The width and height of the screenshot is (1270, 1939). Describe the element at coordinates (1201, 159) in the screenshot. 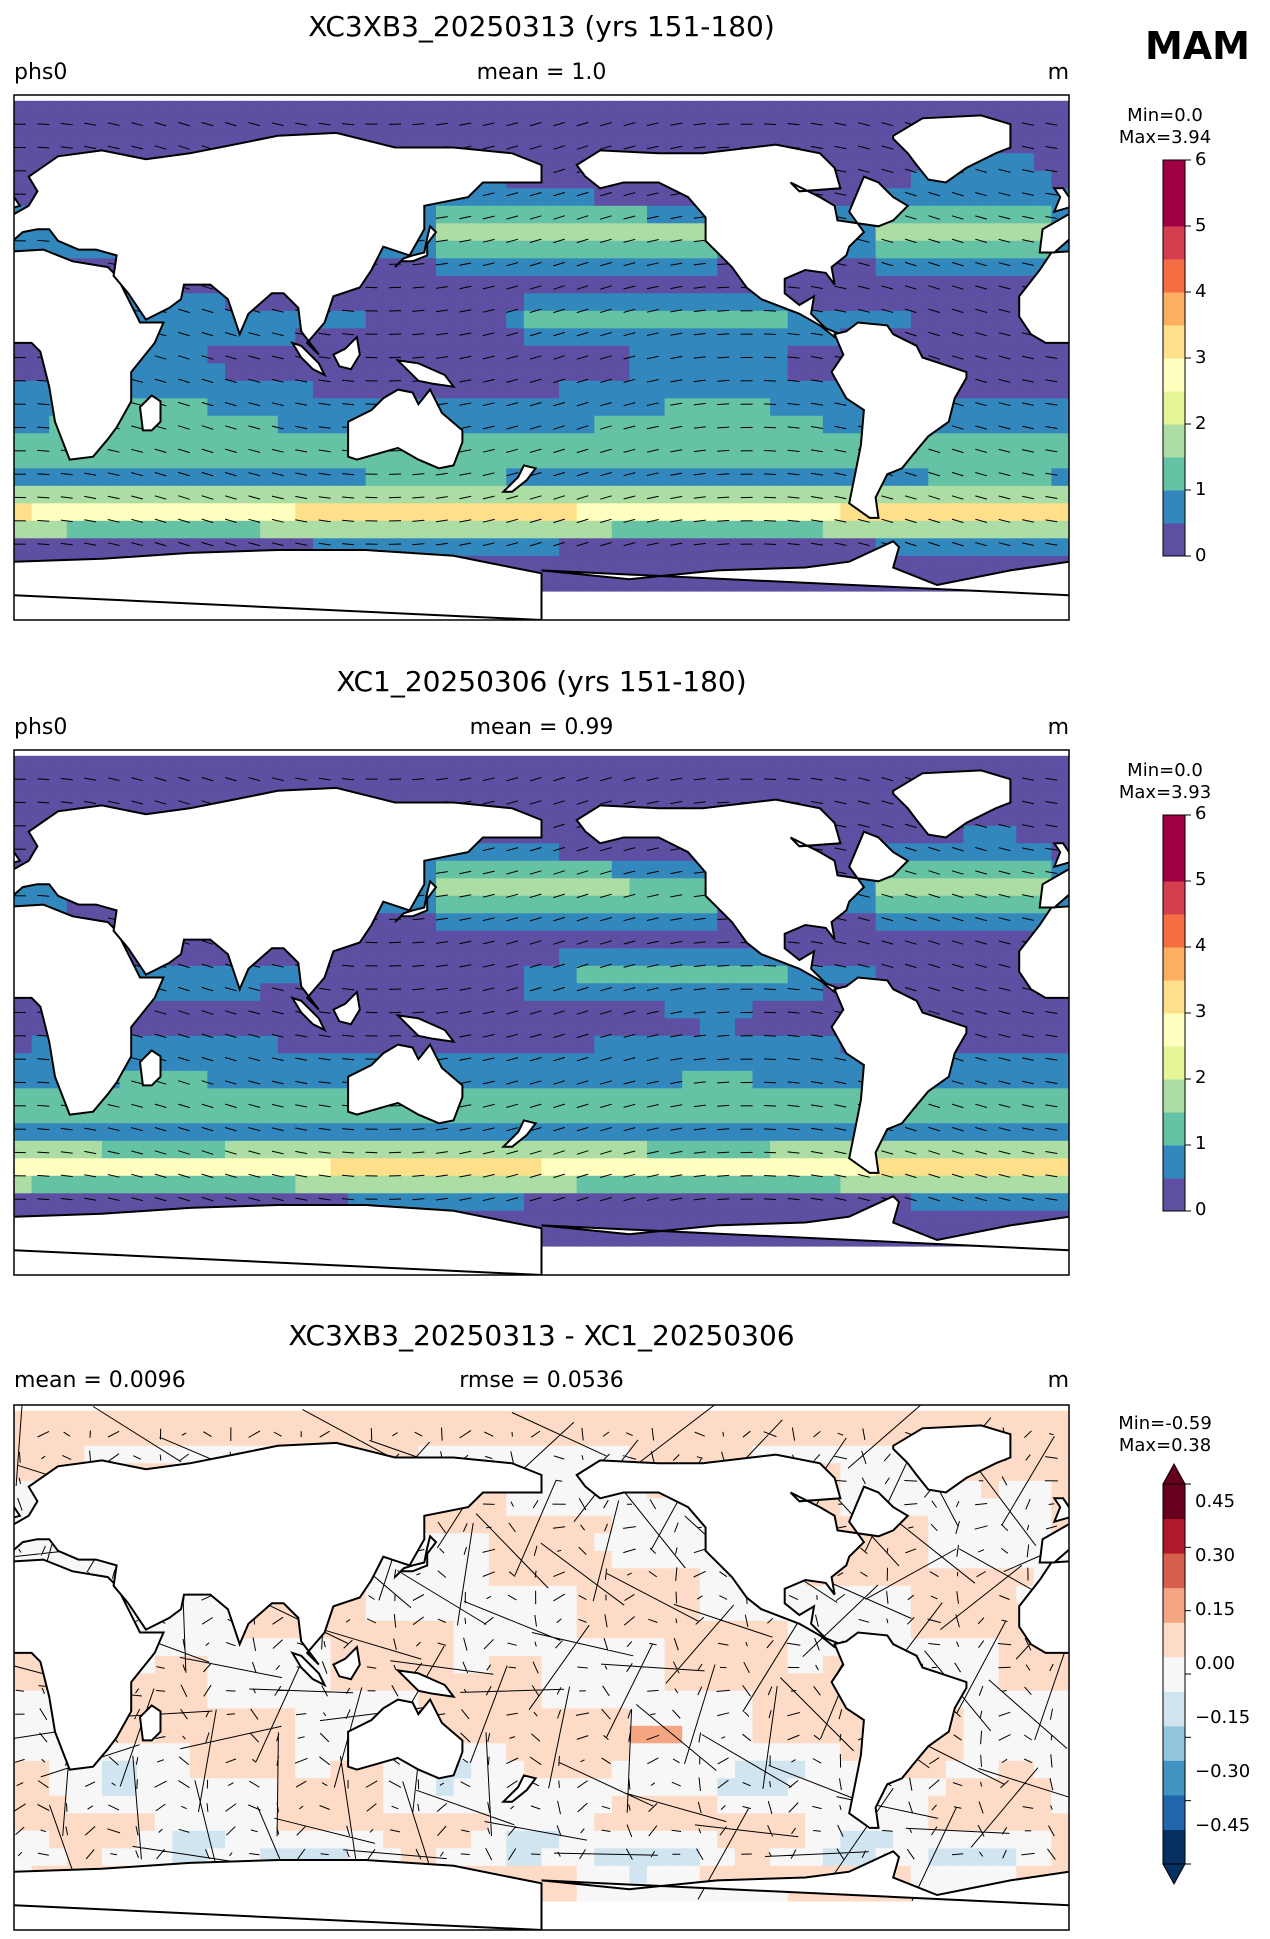

I see `panel1-colorbar-tick: 6` at that location.